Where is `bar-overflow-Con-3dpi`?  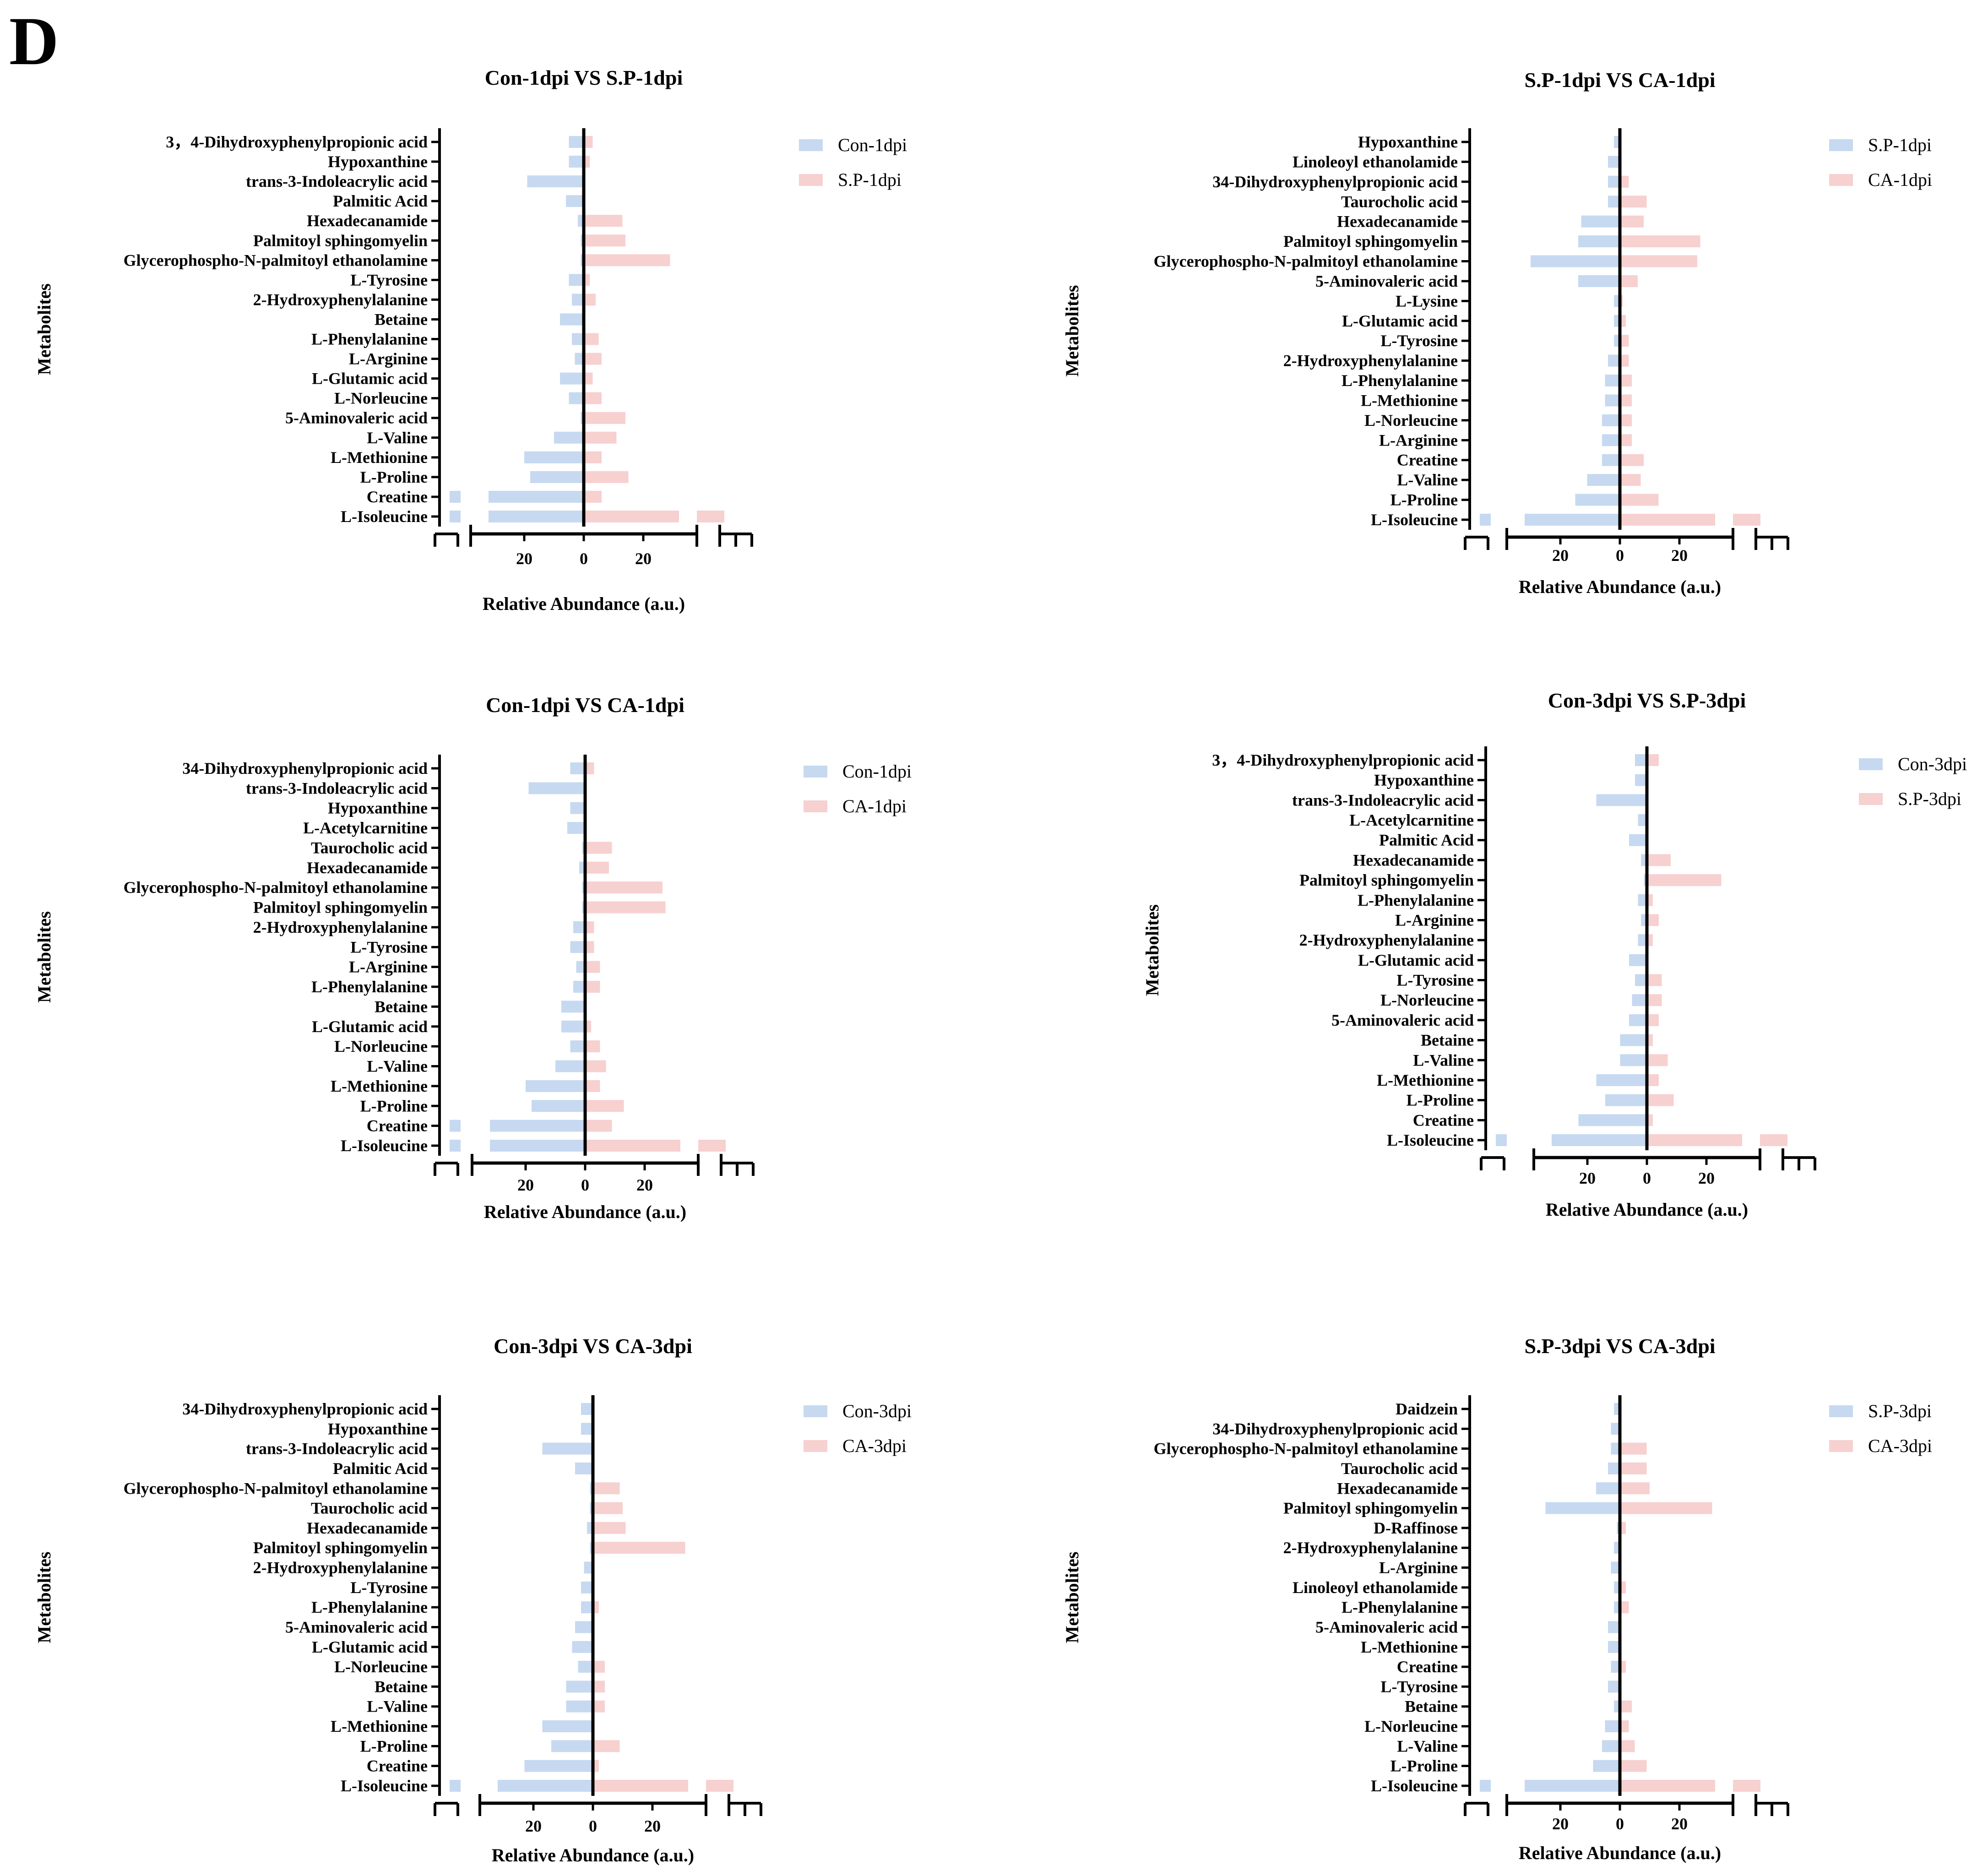 bar-overflow-Con-3dpi is located at coordinates (1501, 1140).